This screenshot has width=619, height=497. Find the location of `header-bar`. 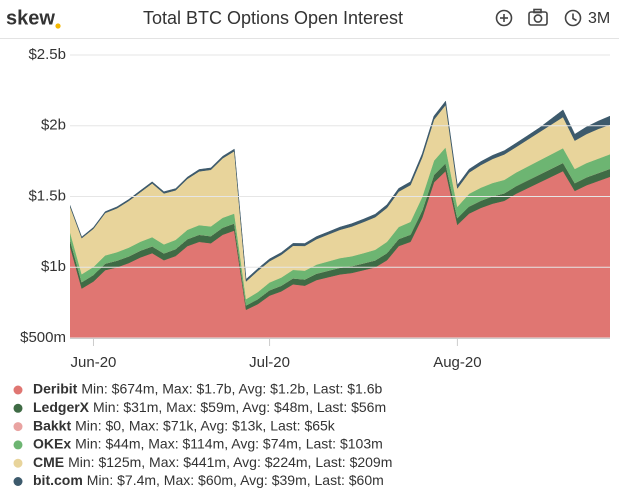

header-bar is located at coordinates (309, 19).